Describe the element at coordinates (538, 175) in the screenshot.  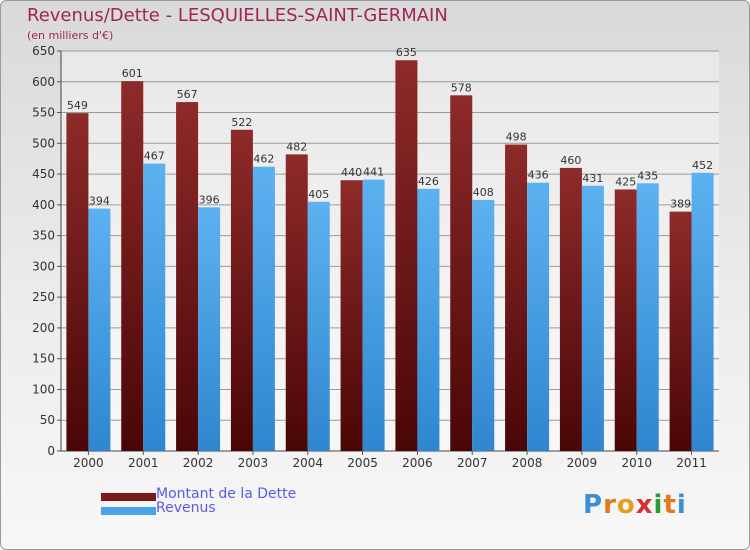
I see `data-label-revenus-2008: 436` at that location.